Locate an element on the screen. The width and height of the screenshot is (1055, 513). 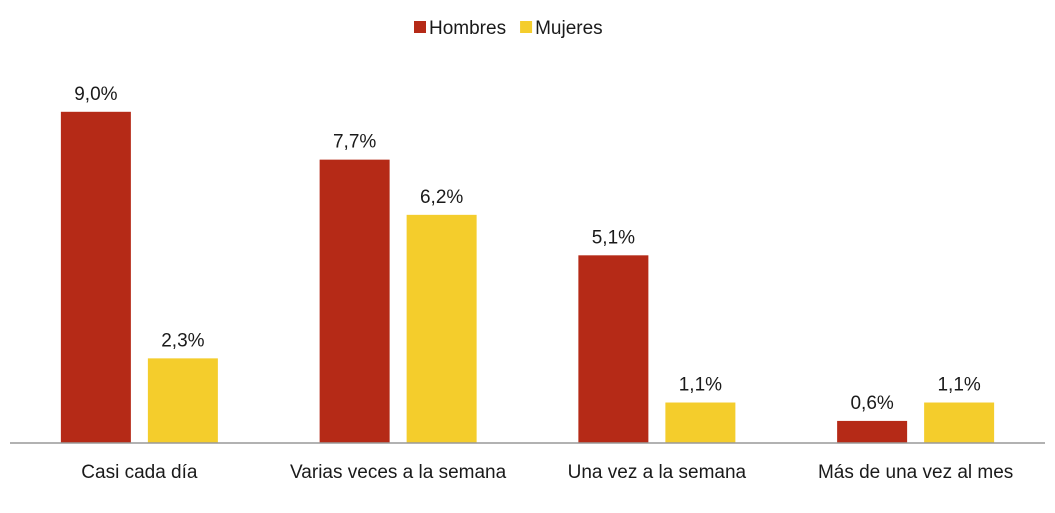
data-label: 2,3% is located at coordinates (182, 340).